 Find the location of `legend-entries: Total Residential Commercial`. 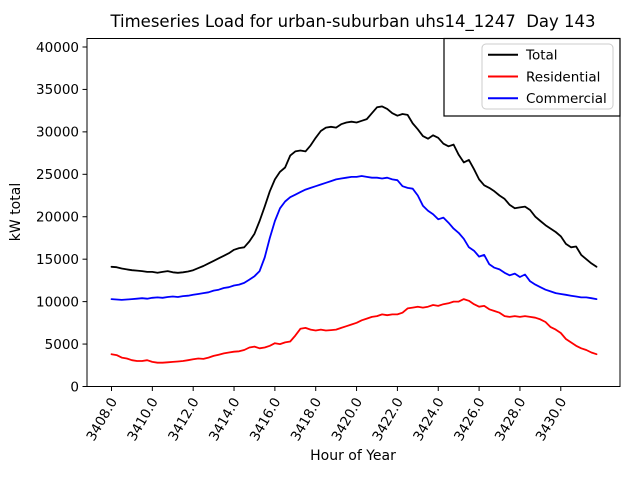

legend-entries: Total Residential Commercial is located at coordinates (547, 77).